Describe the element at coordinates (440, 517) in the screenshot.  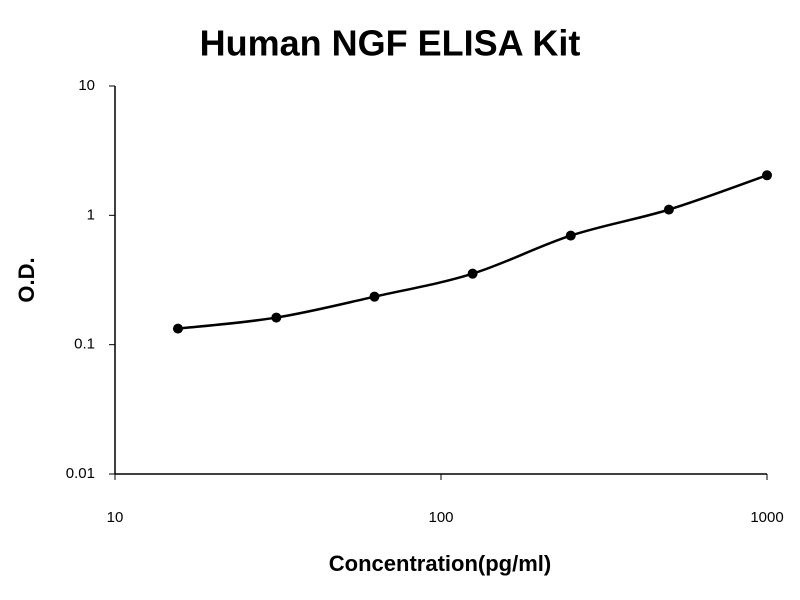
I see `x-tick-label: 100` at that location.